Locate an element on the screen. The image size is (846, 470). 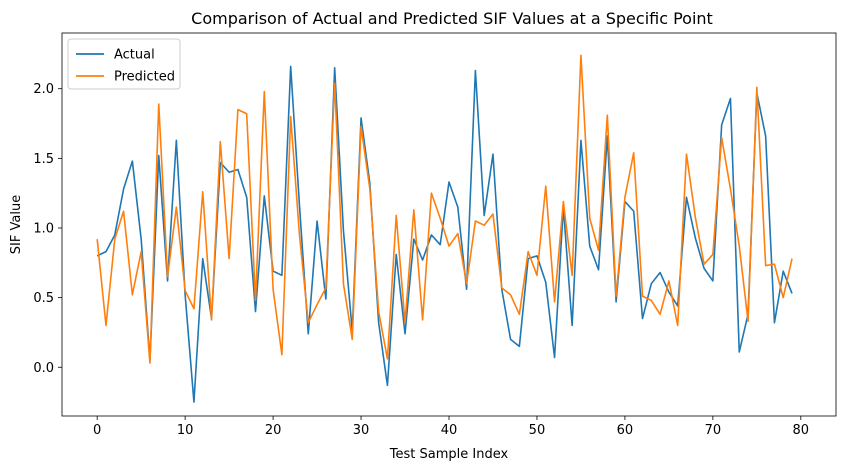
x-tick-label: 10 is located at coordinates (185, 430).